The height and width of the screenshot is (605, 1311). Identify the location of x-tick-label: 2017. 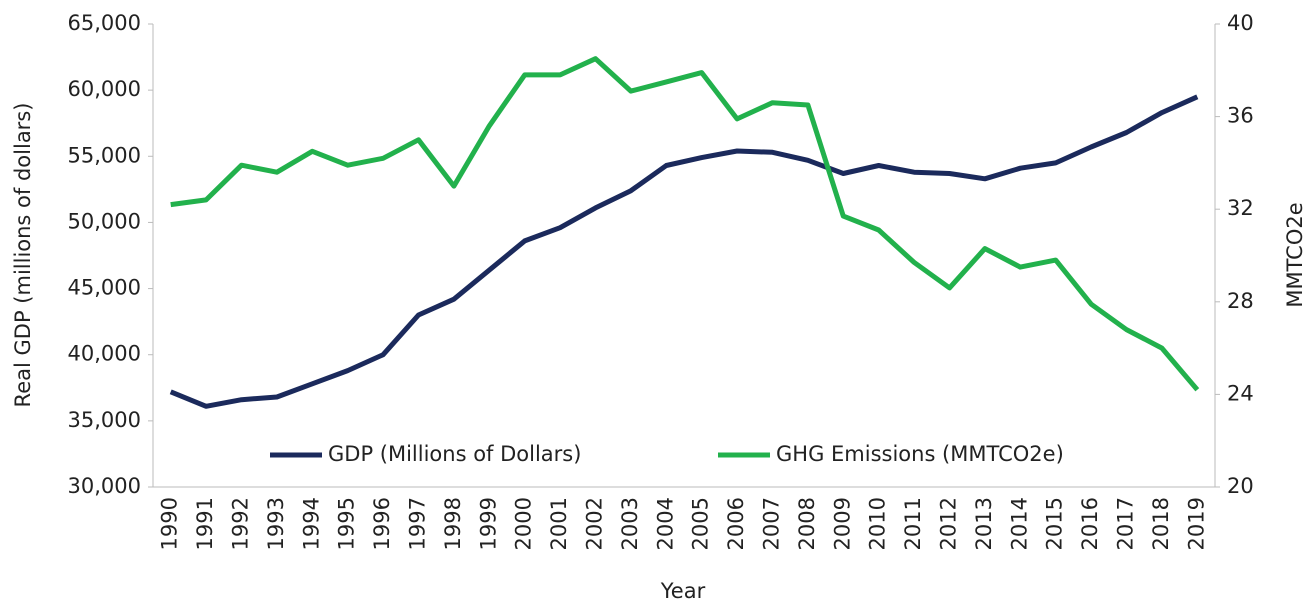
(1126, 523).